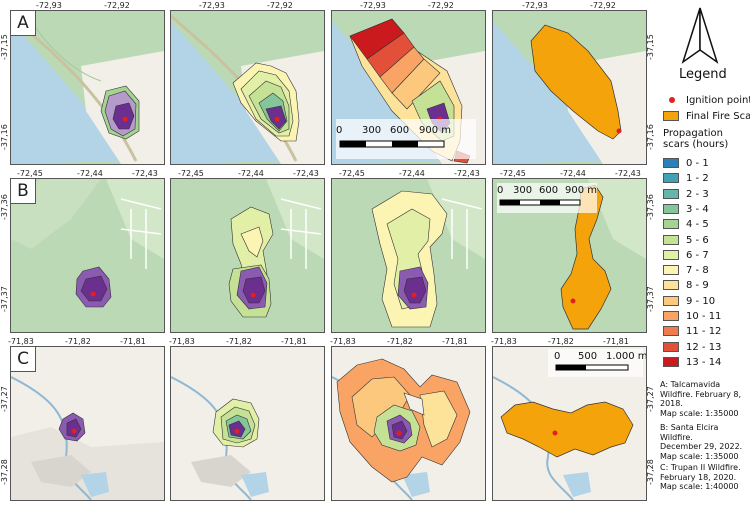 This screenshot has width=750, height=505. Describe the element at coordinates (87, 87) in the screenshot. I see `map-panel-a1` at that location.